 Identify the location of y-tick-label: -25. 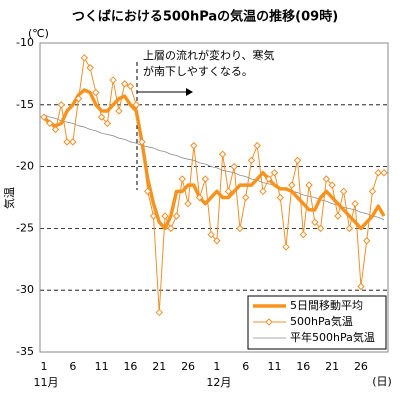
(25, 227).